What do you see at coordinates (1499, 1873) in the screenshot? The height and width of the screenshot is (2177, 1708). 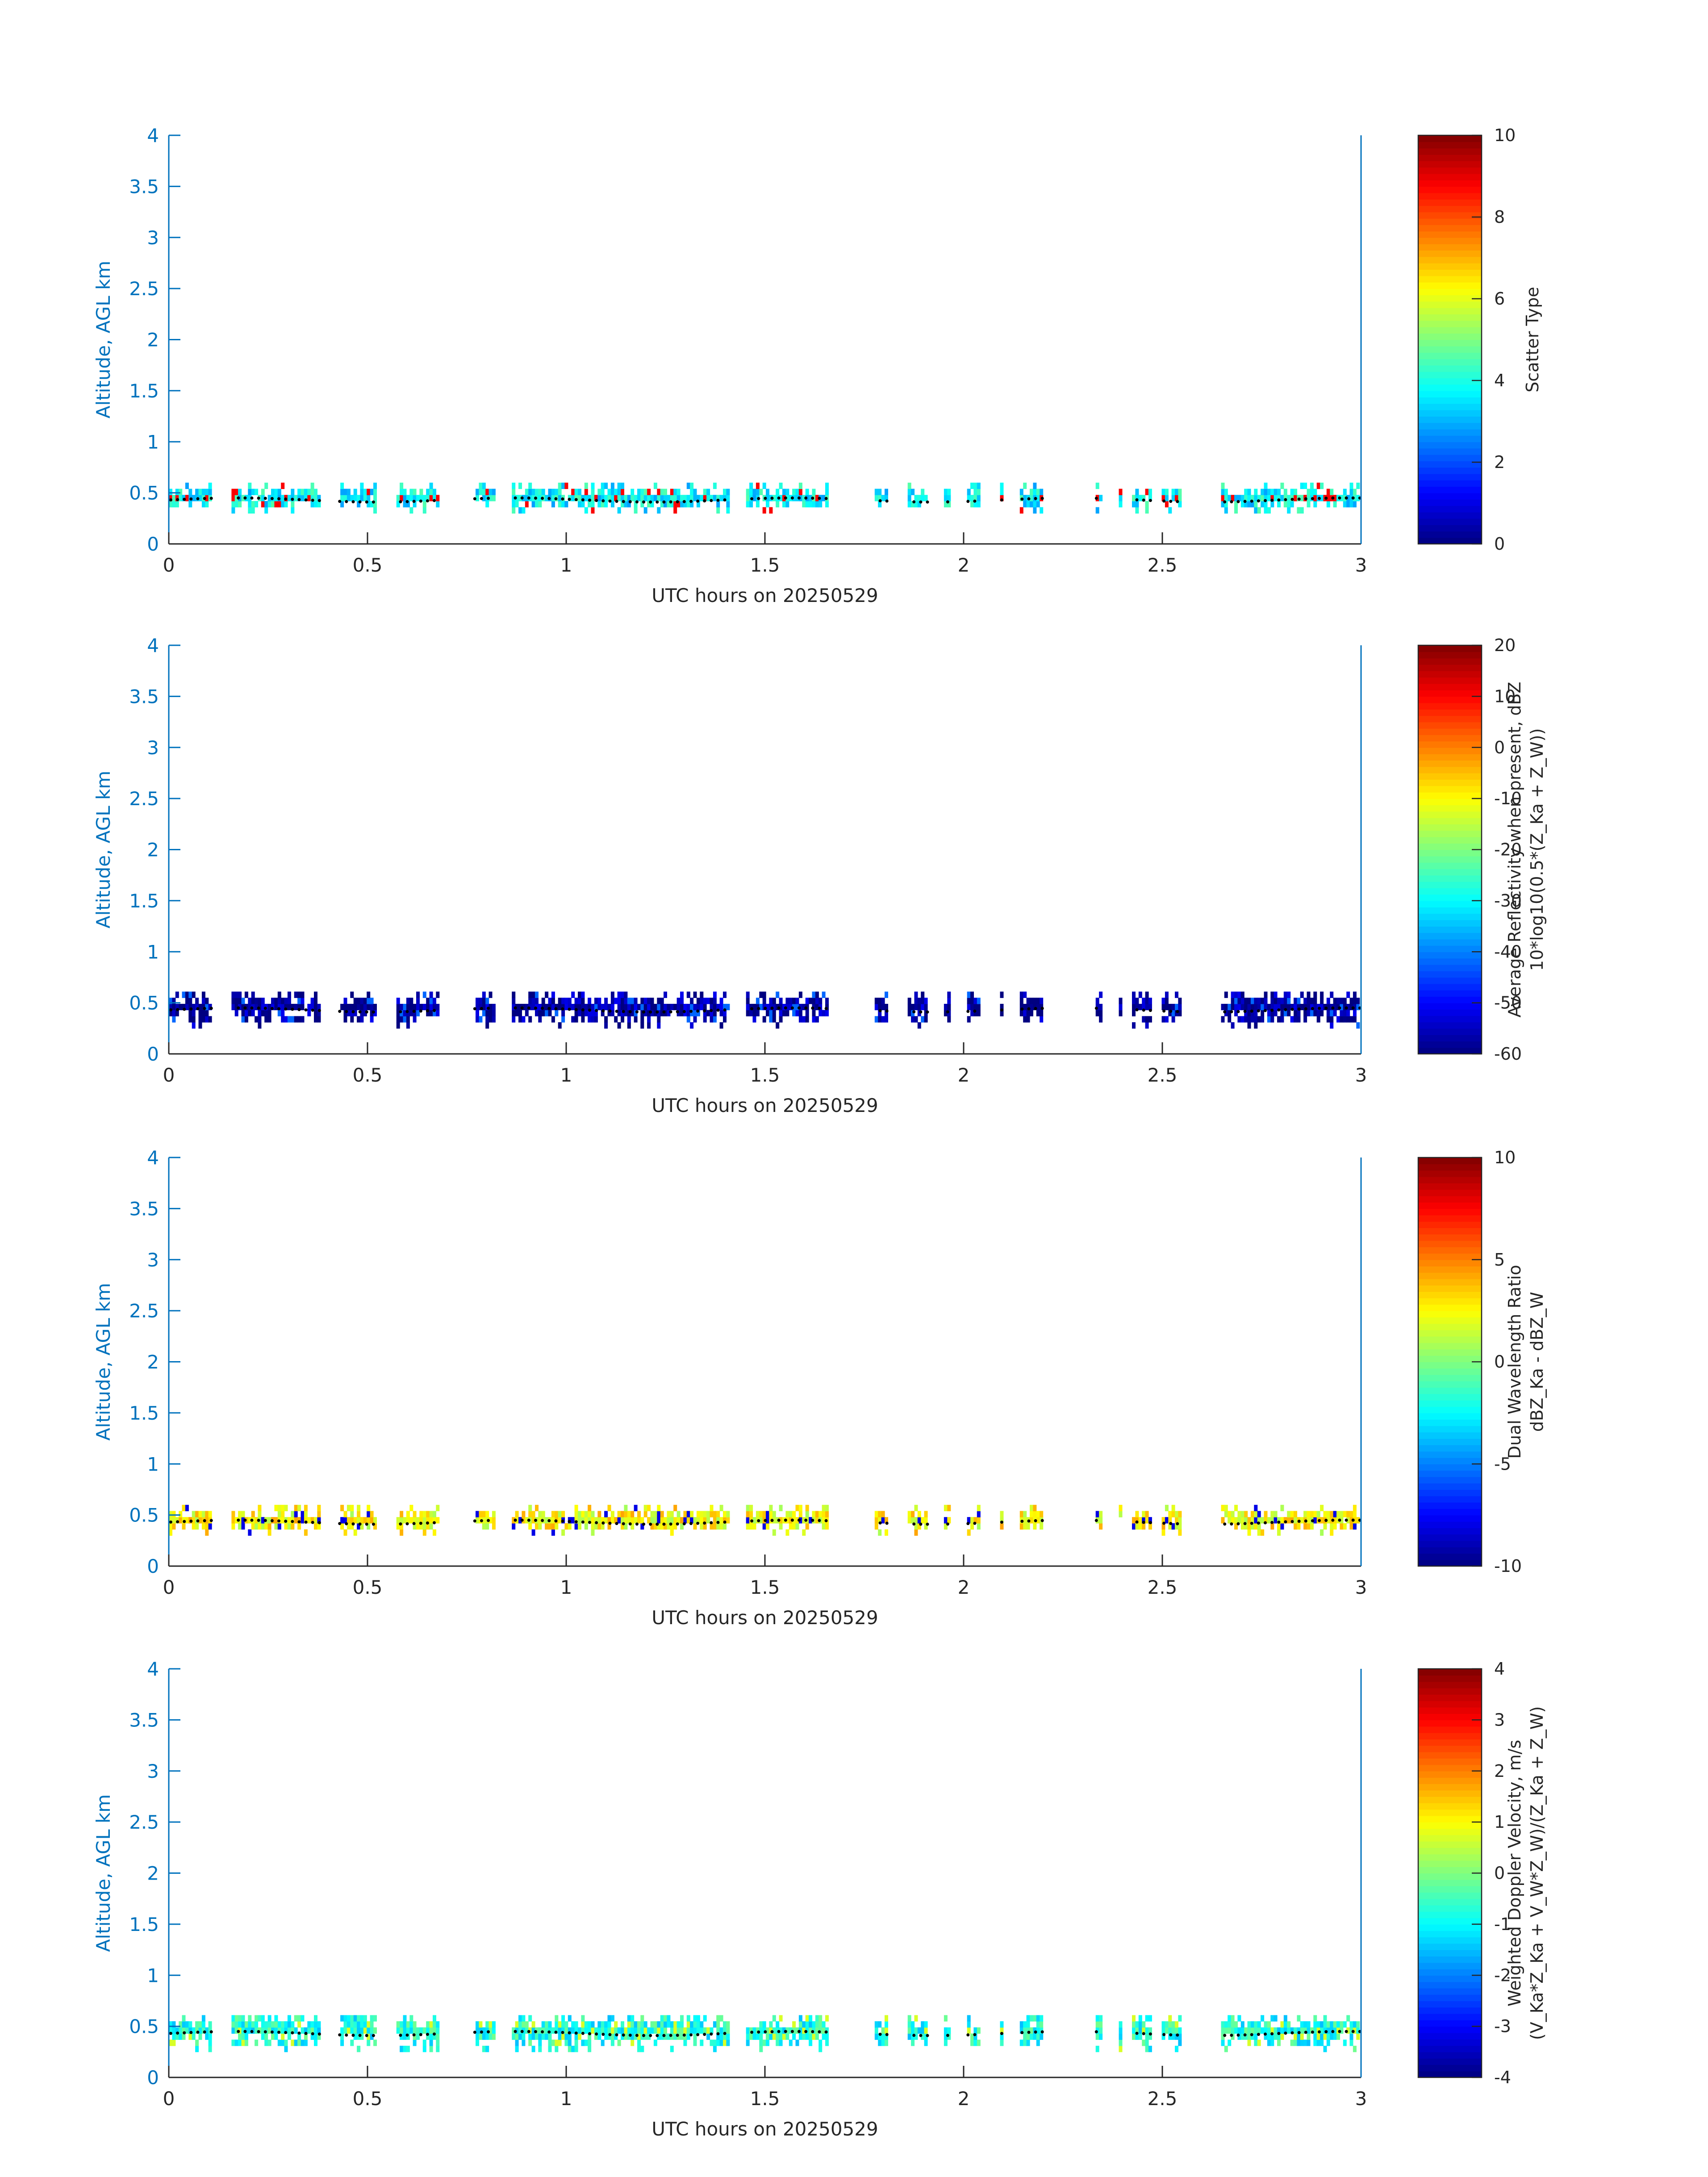 I see `colorbar-tick-label: 0` at bounding box center [1499, 1873].